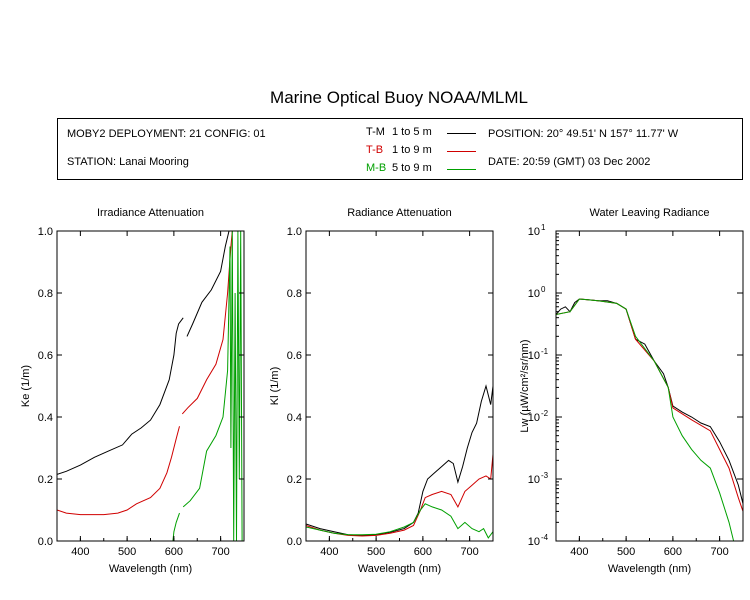  Describe the element at coordinates (545, 537) in the screenshot. I see `y-tick-exponent: -4` at that location.